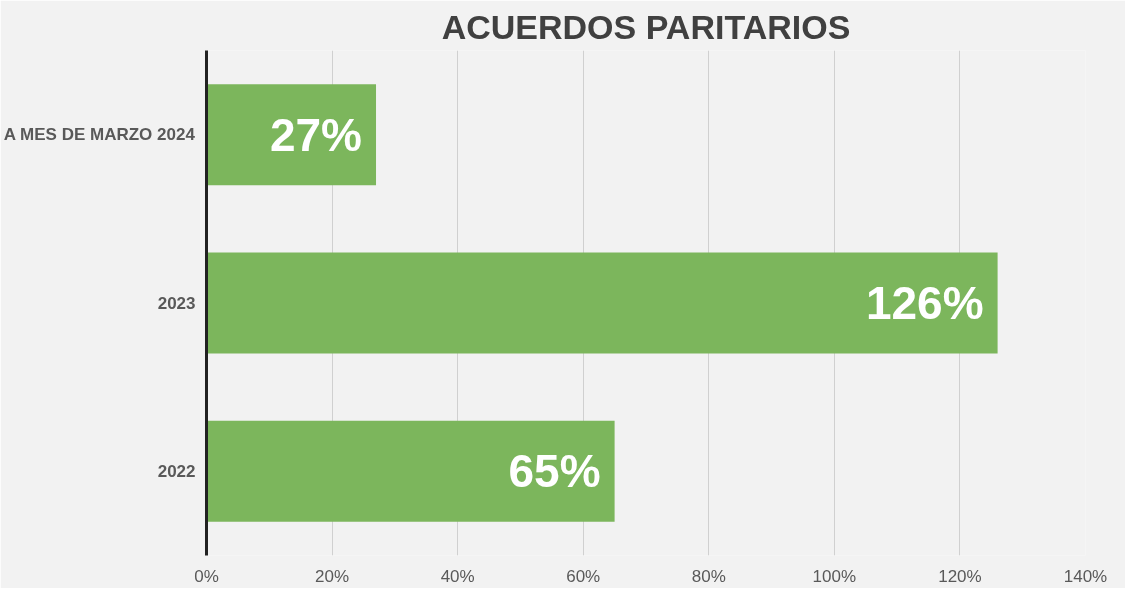  I want to click on data-label: 65%, so click(554, 471).